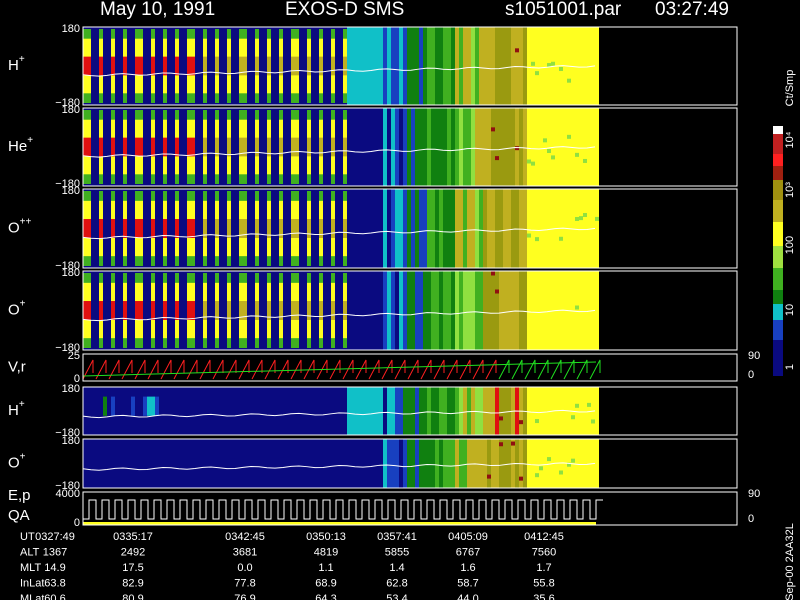  Describe the element at coordinates (325, 568) in the screenshot. I see `table-cell: 1.1` at that location.